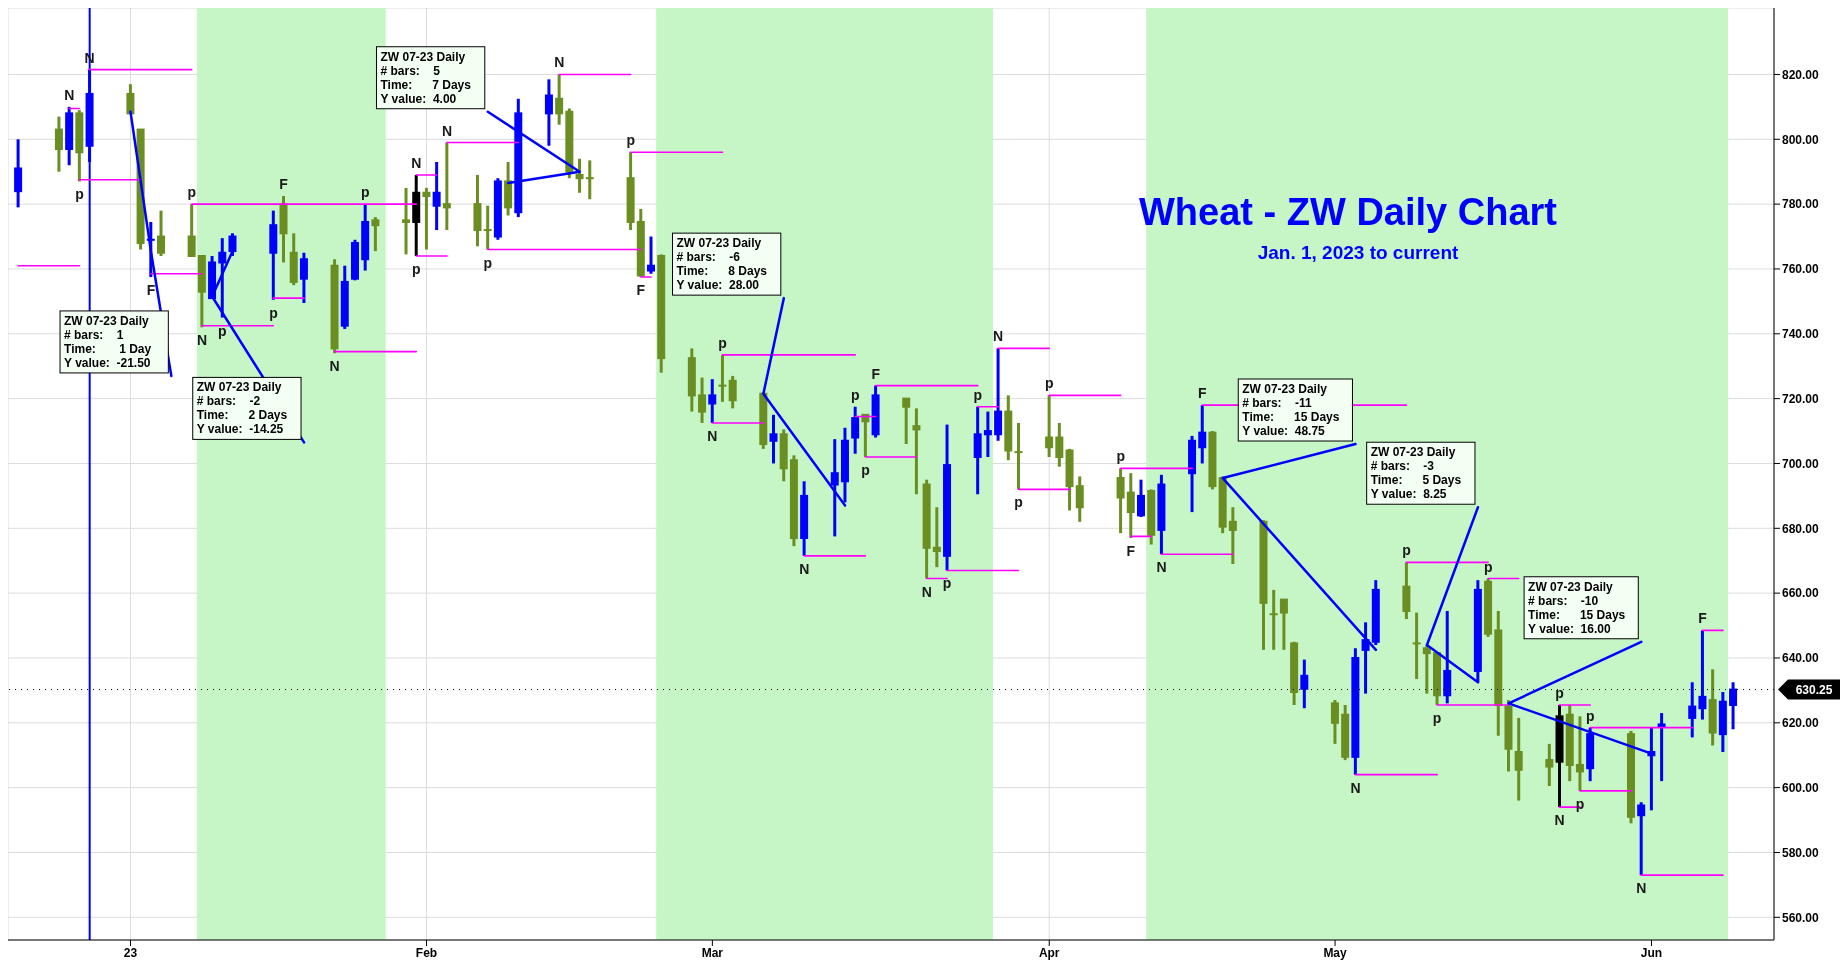 This screenshot has height=974, width=1848. What do you see at coordinates (1416, 473) in the screenshot?
I see `annotation: ZW 07-23 Daily # bars: -3 Time: 5 Days Y value: 8.25` at bounding box center [1416, 473].